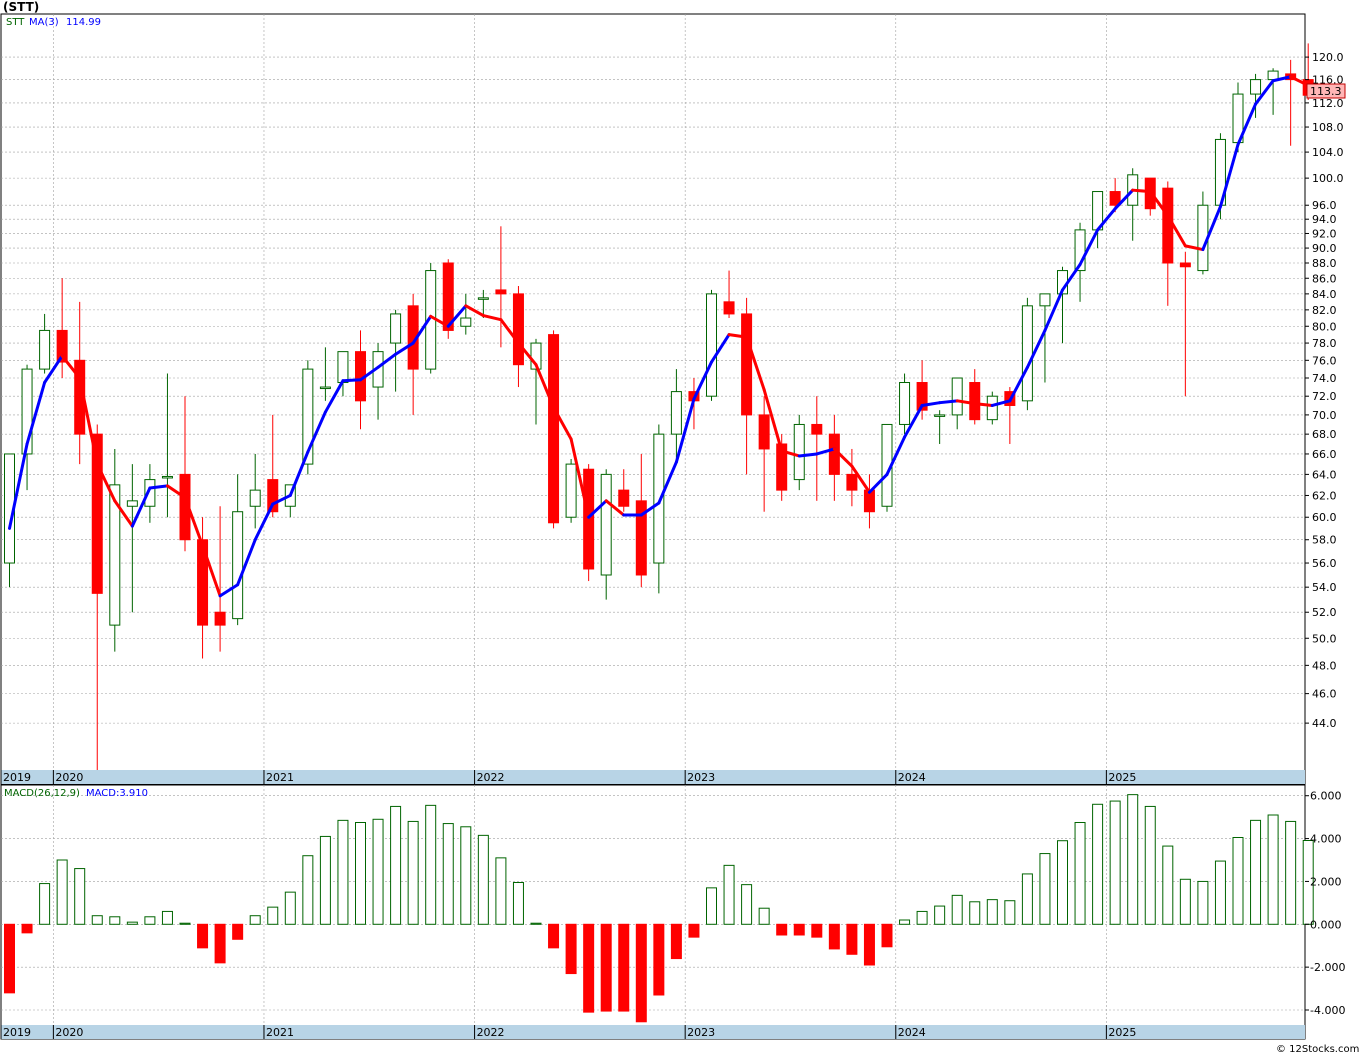  I want to click on price-year-label: 2020, so click(69, 777).